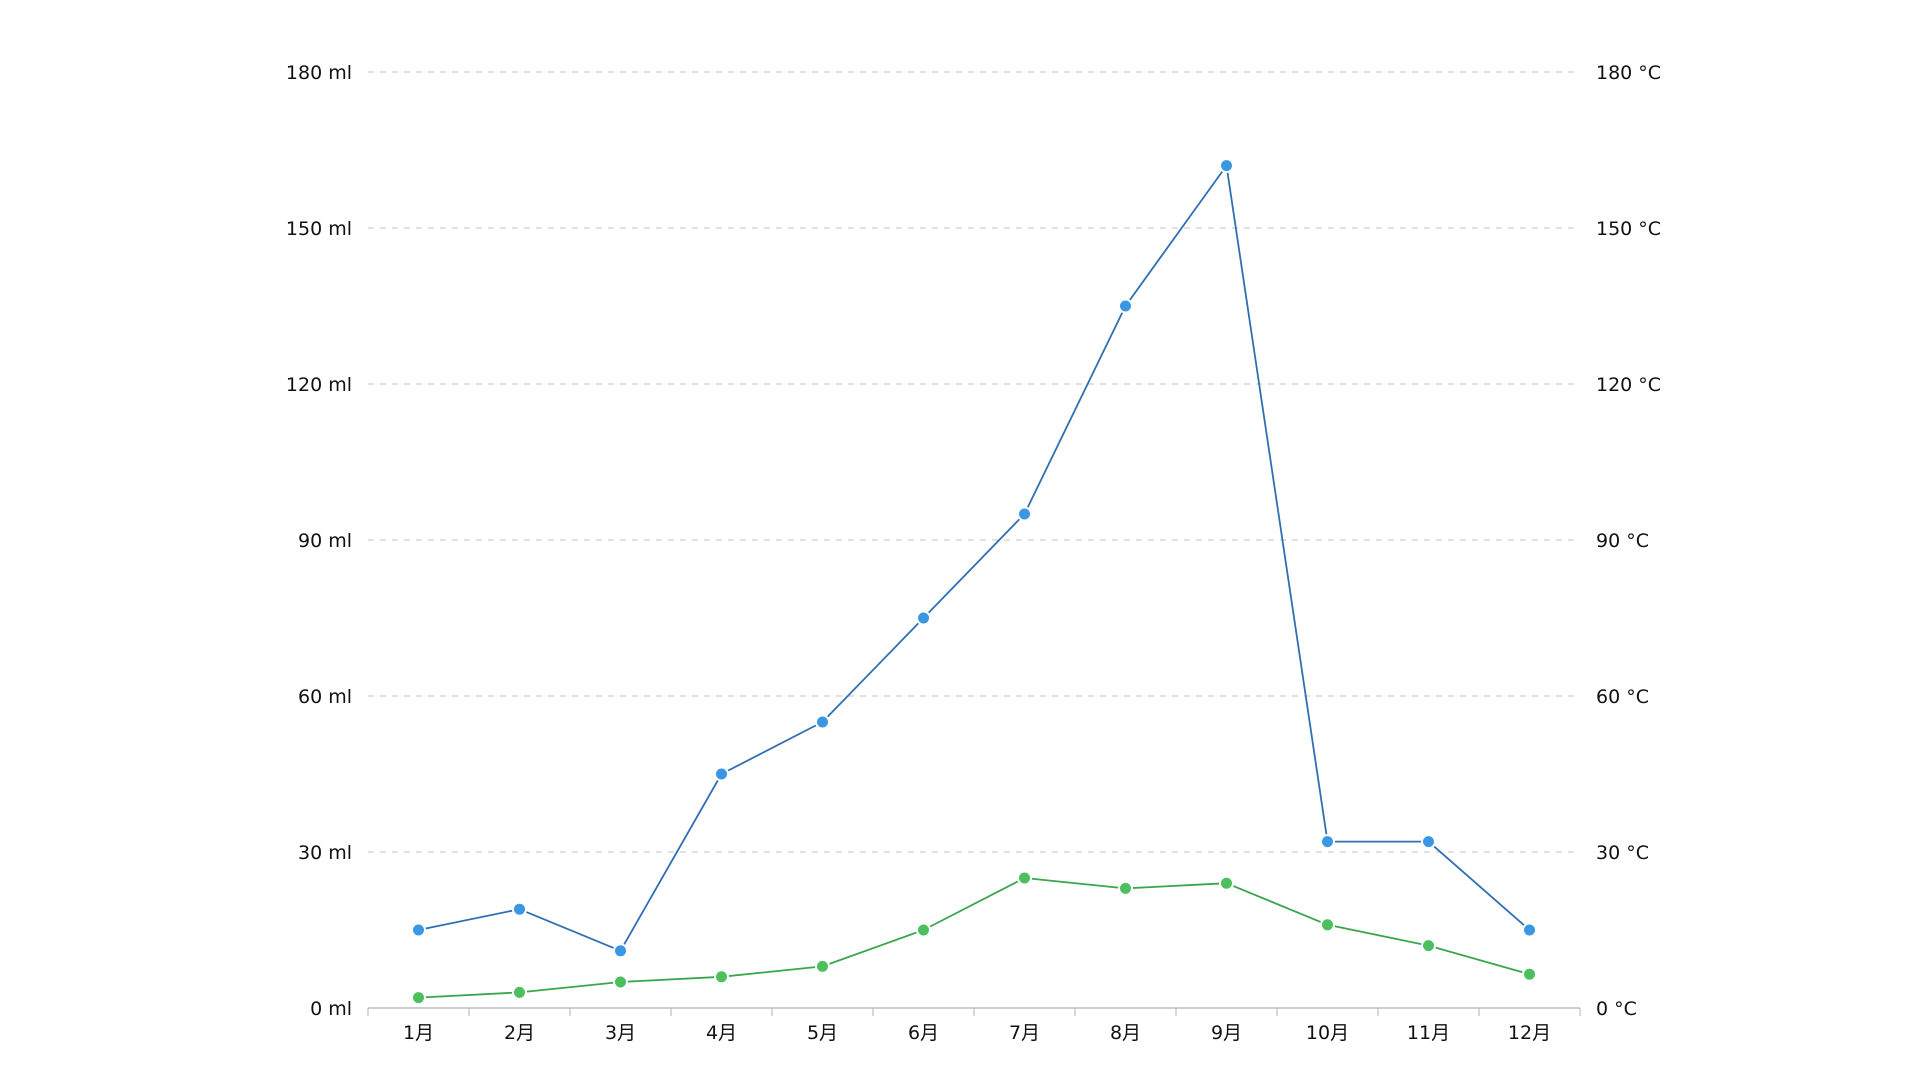 This screenshot has width=1920, height=1080. Describe the element at coordinates (1226, 1033) in the screenshot. I see `x-tick-label: 9月` at that location.